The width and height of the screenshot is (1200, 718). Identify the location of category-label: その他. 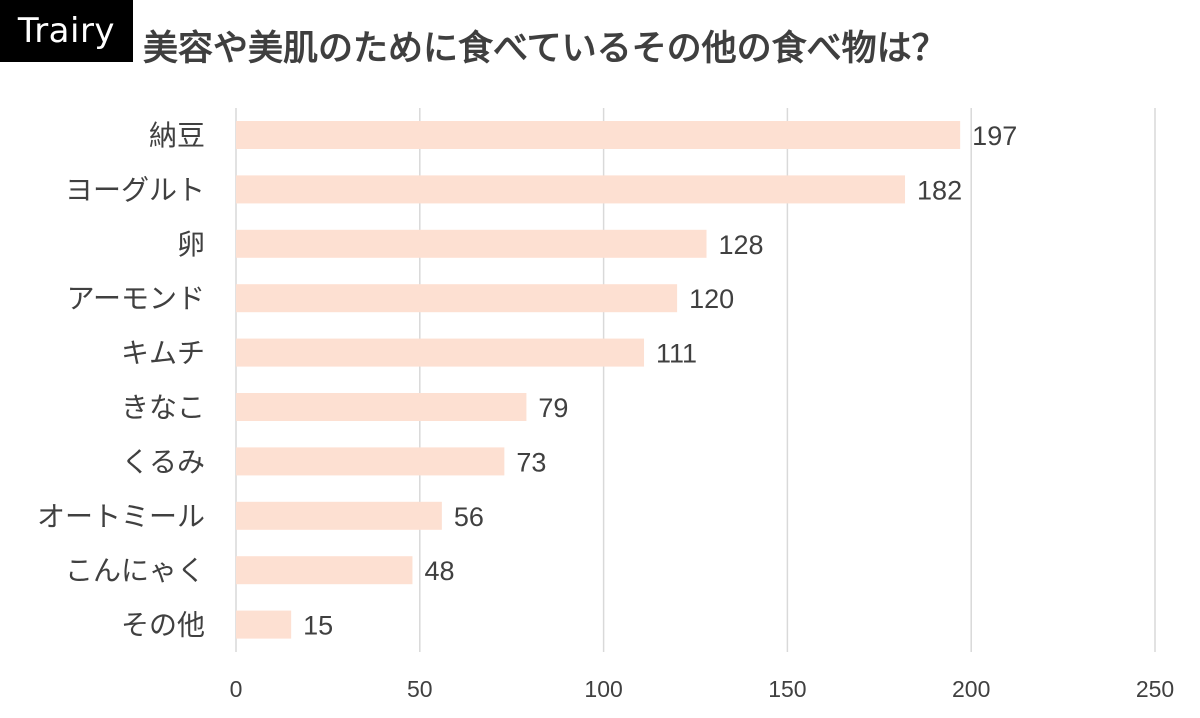
(163, 625).